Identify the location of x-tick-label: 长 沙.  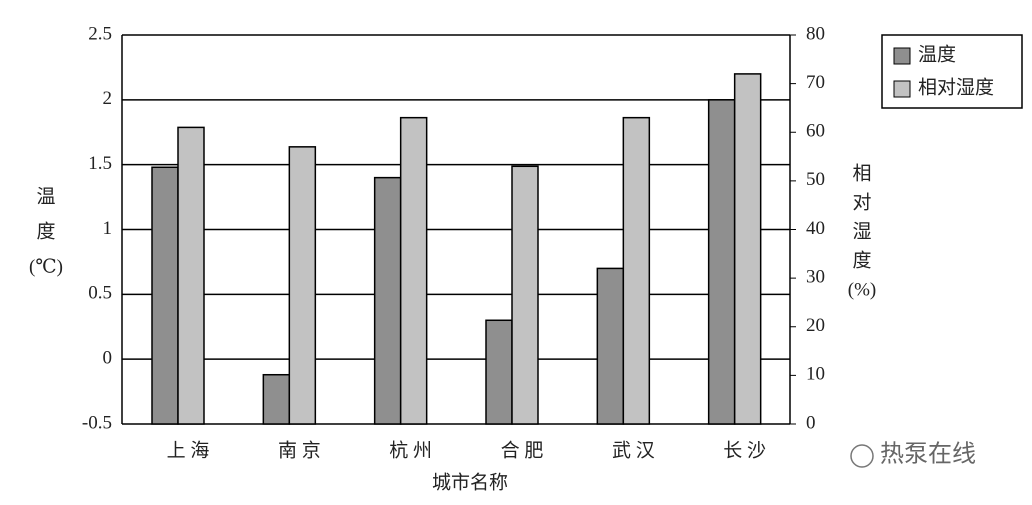
(744, 450).